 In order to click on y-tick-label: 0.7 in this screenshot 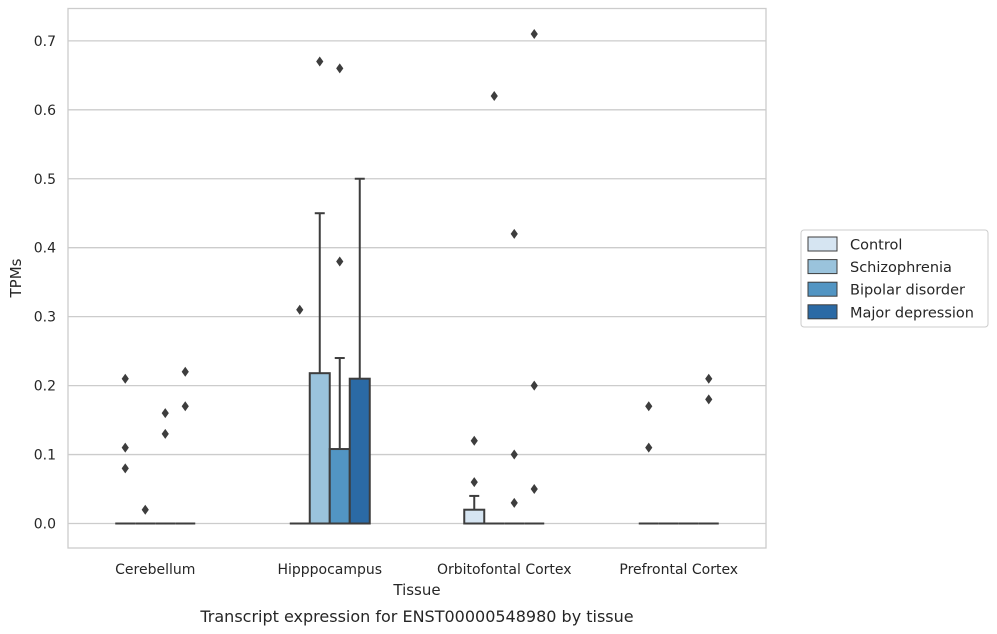, I will do `click(45, 42)`.